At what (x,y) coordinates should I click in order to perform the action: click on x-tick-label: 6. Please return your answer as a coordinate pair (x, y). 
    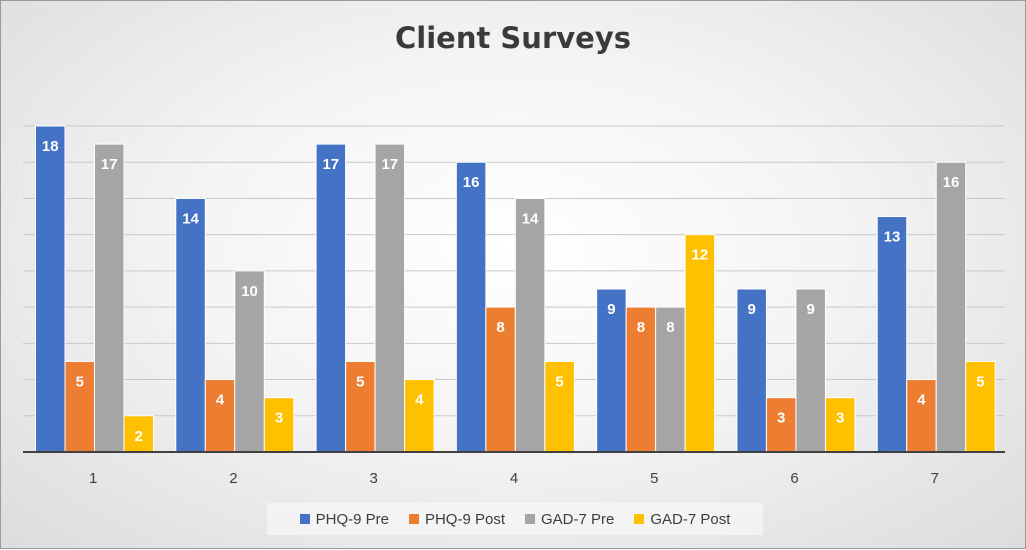
    Looking at the image, I should click on (794, 478).